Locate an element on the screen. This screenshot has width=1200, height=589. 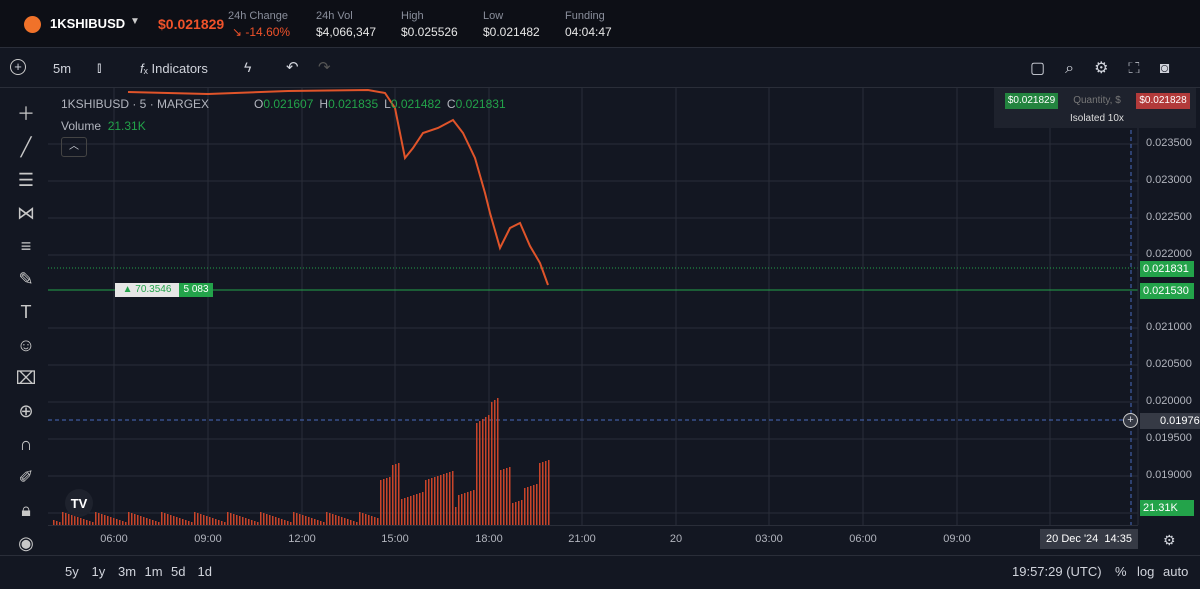
quantity-input: Quantity, $ is located at coordinates (1097, 100).